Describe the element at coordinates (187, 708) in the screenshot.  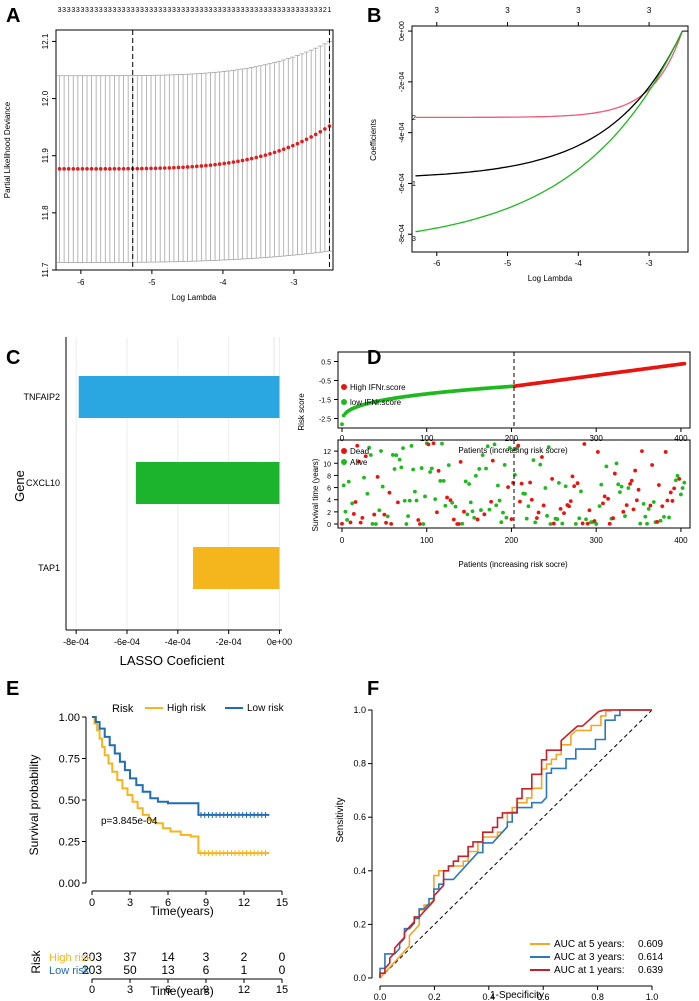
I see `panel-e-legend-high: High risk` at that location.